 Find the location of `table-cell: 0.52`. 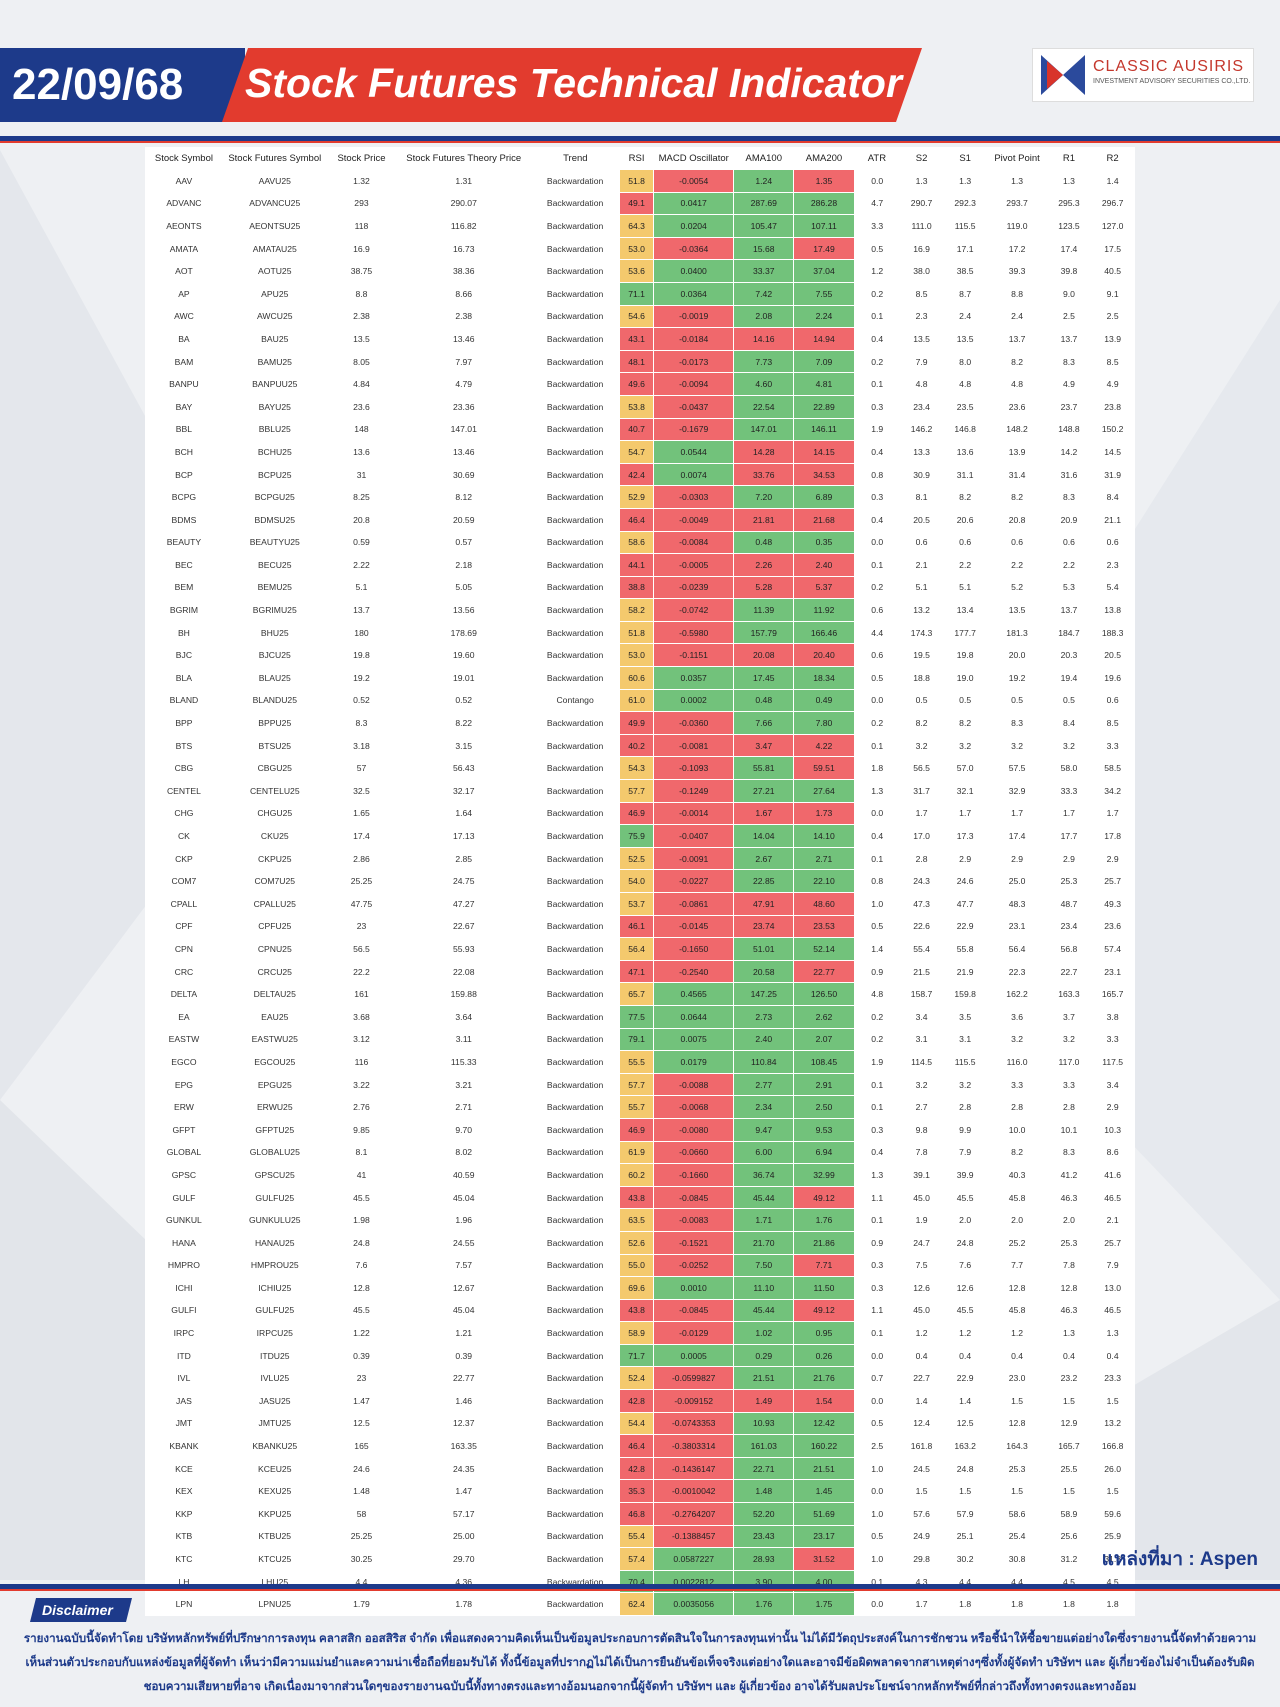

table-cell: 0.52 is located at coordinates (361, 700).